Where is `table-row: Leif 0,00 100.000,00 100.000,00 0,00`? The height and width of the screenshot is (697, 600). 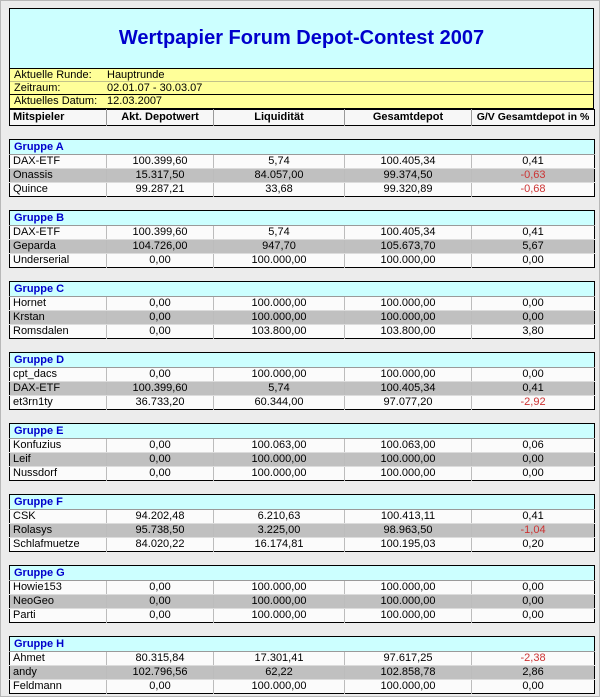
table-row: Leif 0,00 100.000,00 100.000,00 0,00 is located at coordinates (302, 459).